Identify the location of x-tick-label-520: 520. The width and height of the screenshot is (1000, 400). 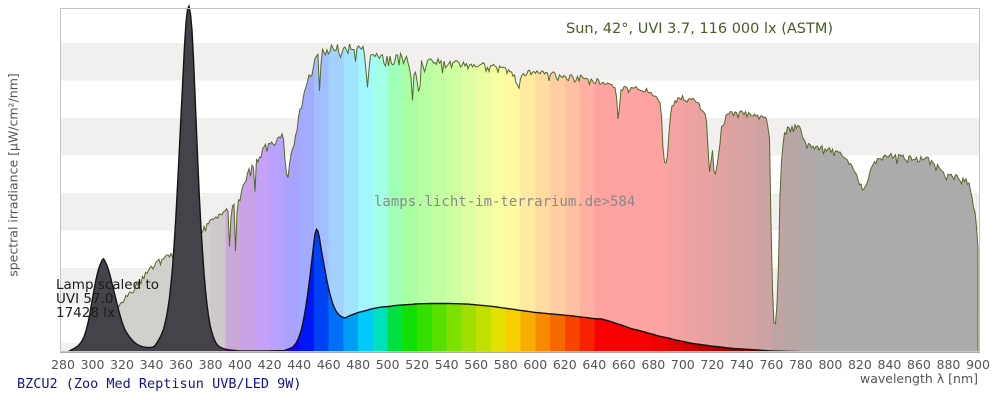
(417, 364).